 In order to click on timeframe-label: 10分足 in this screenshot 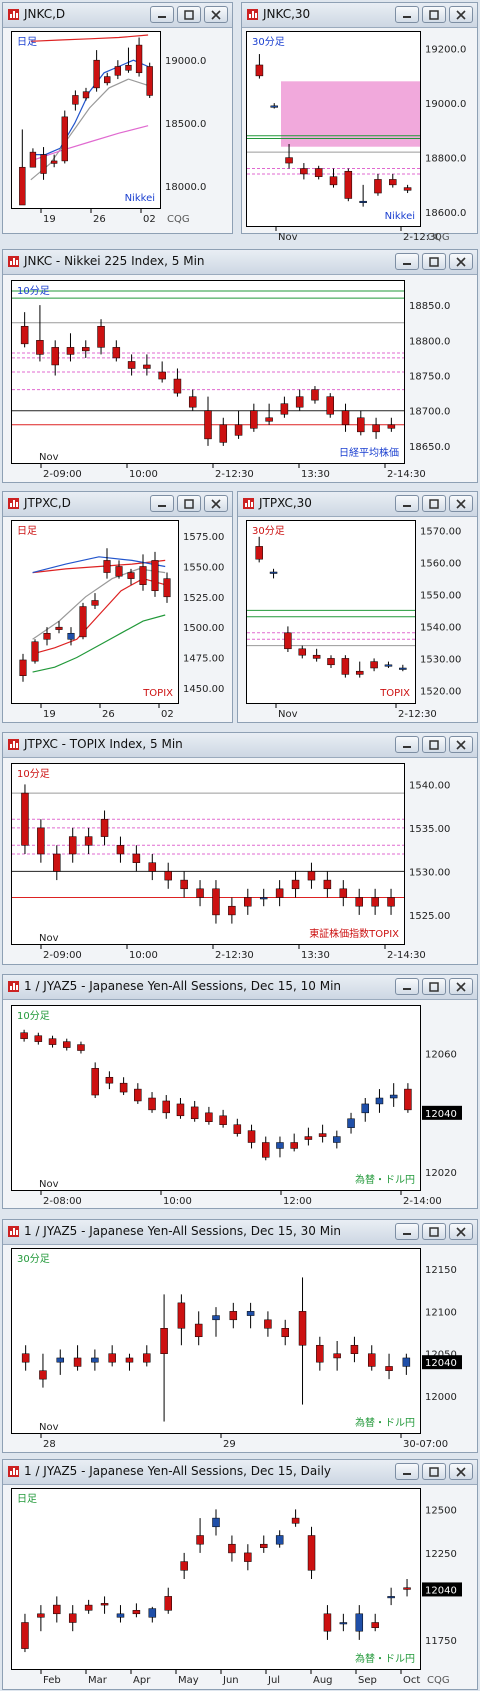, I will do `click(33, 291)`.